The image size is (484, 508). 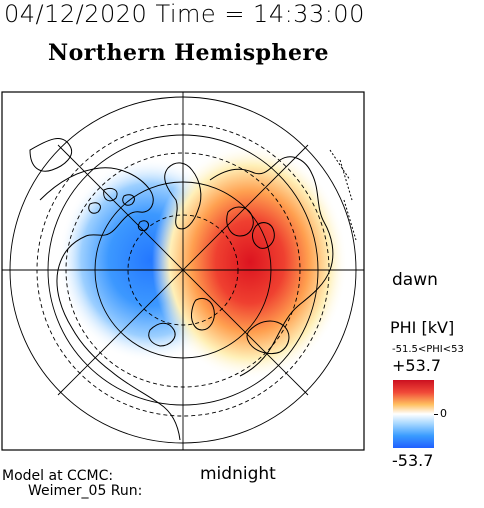 I want to click on hemisphere-title: Northern Hemisphere, so click(x=189, y=53).